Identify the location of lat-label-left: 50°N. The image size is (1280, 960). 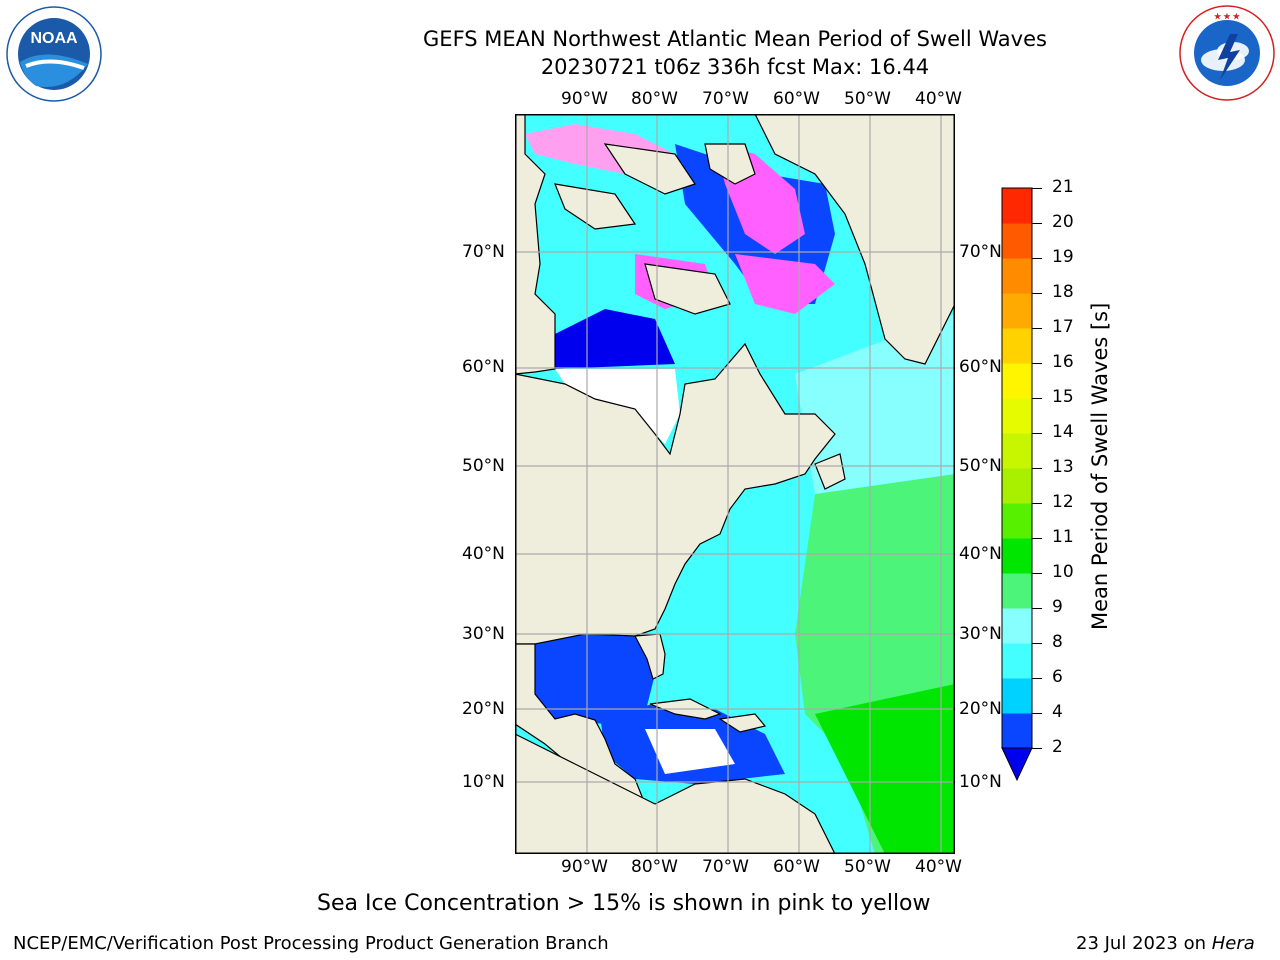
(483, 466).